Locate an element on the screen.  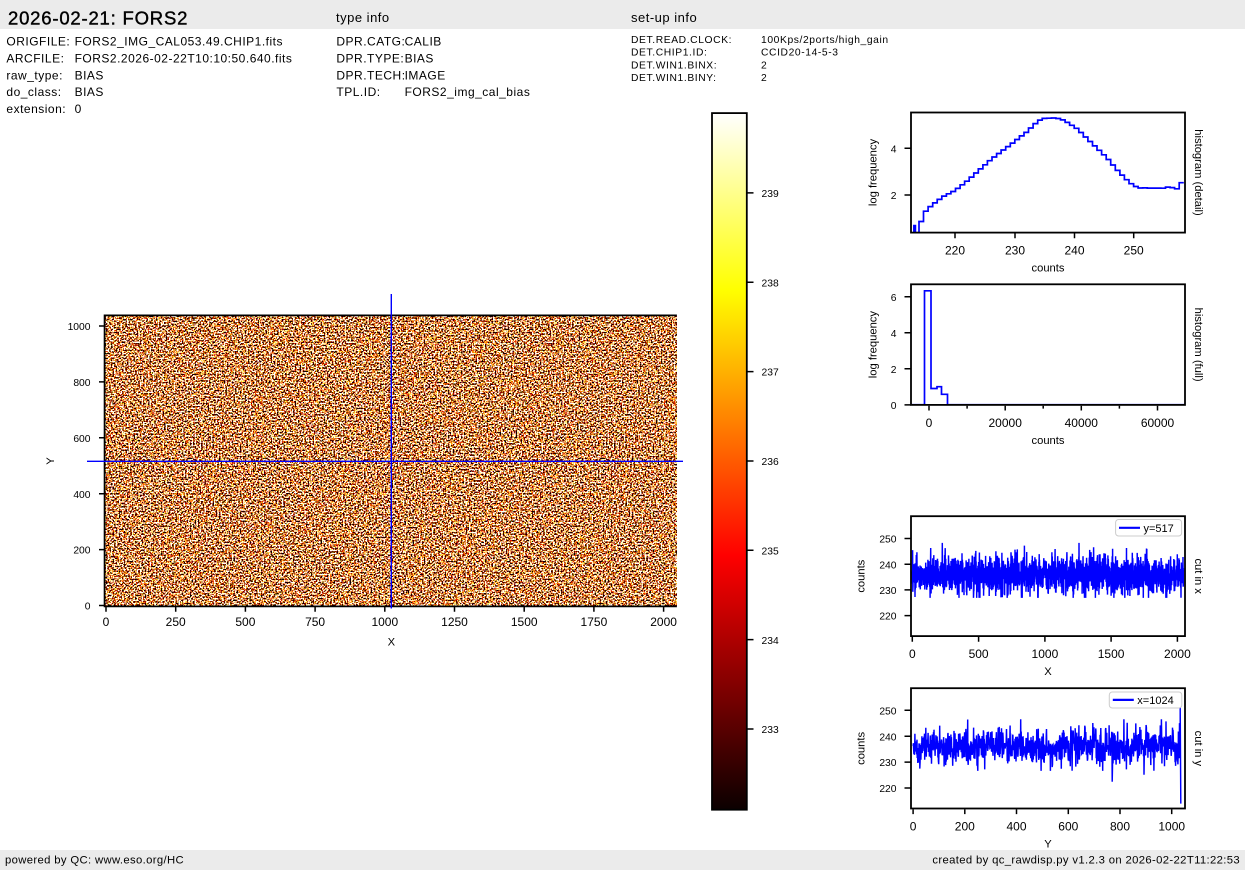
svg-text: 234 is located at coordinates (770, 641).